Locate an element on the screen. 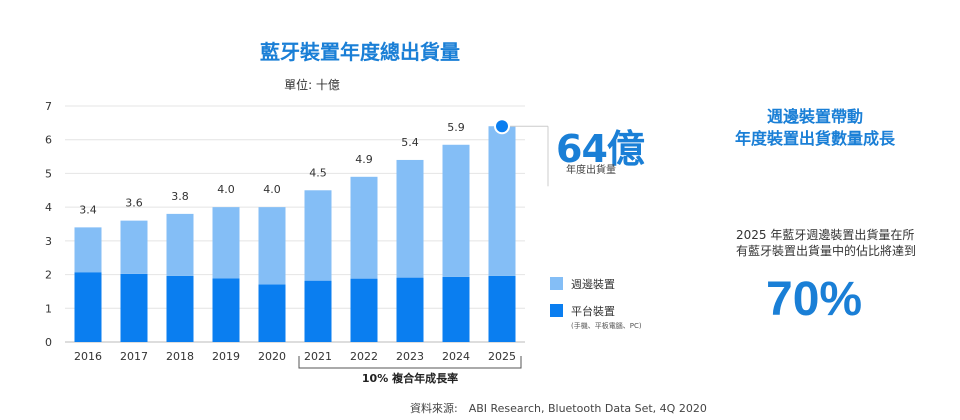 Image resolution: width=960 pixels, height=420 pixels. right-heading: 週邊裝置帶動 年度裝置出貨數量成長 is located at coordinates (815, 128).